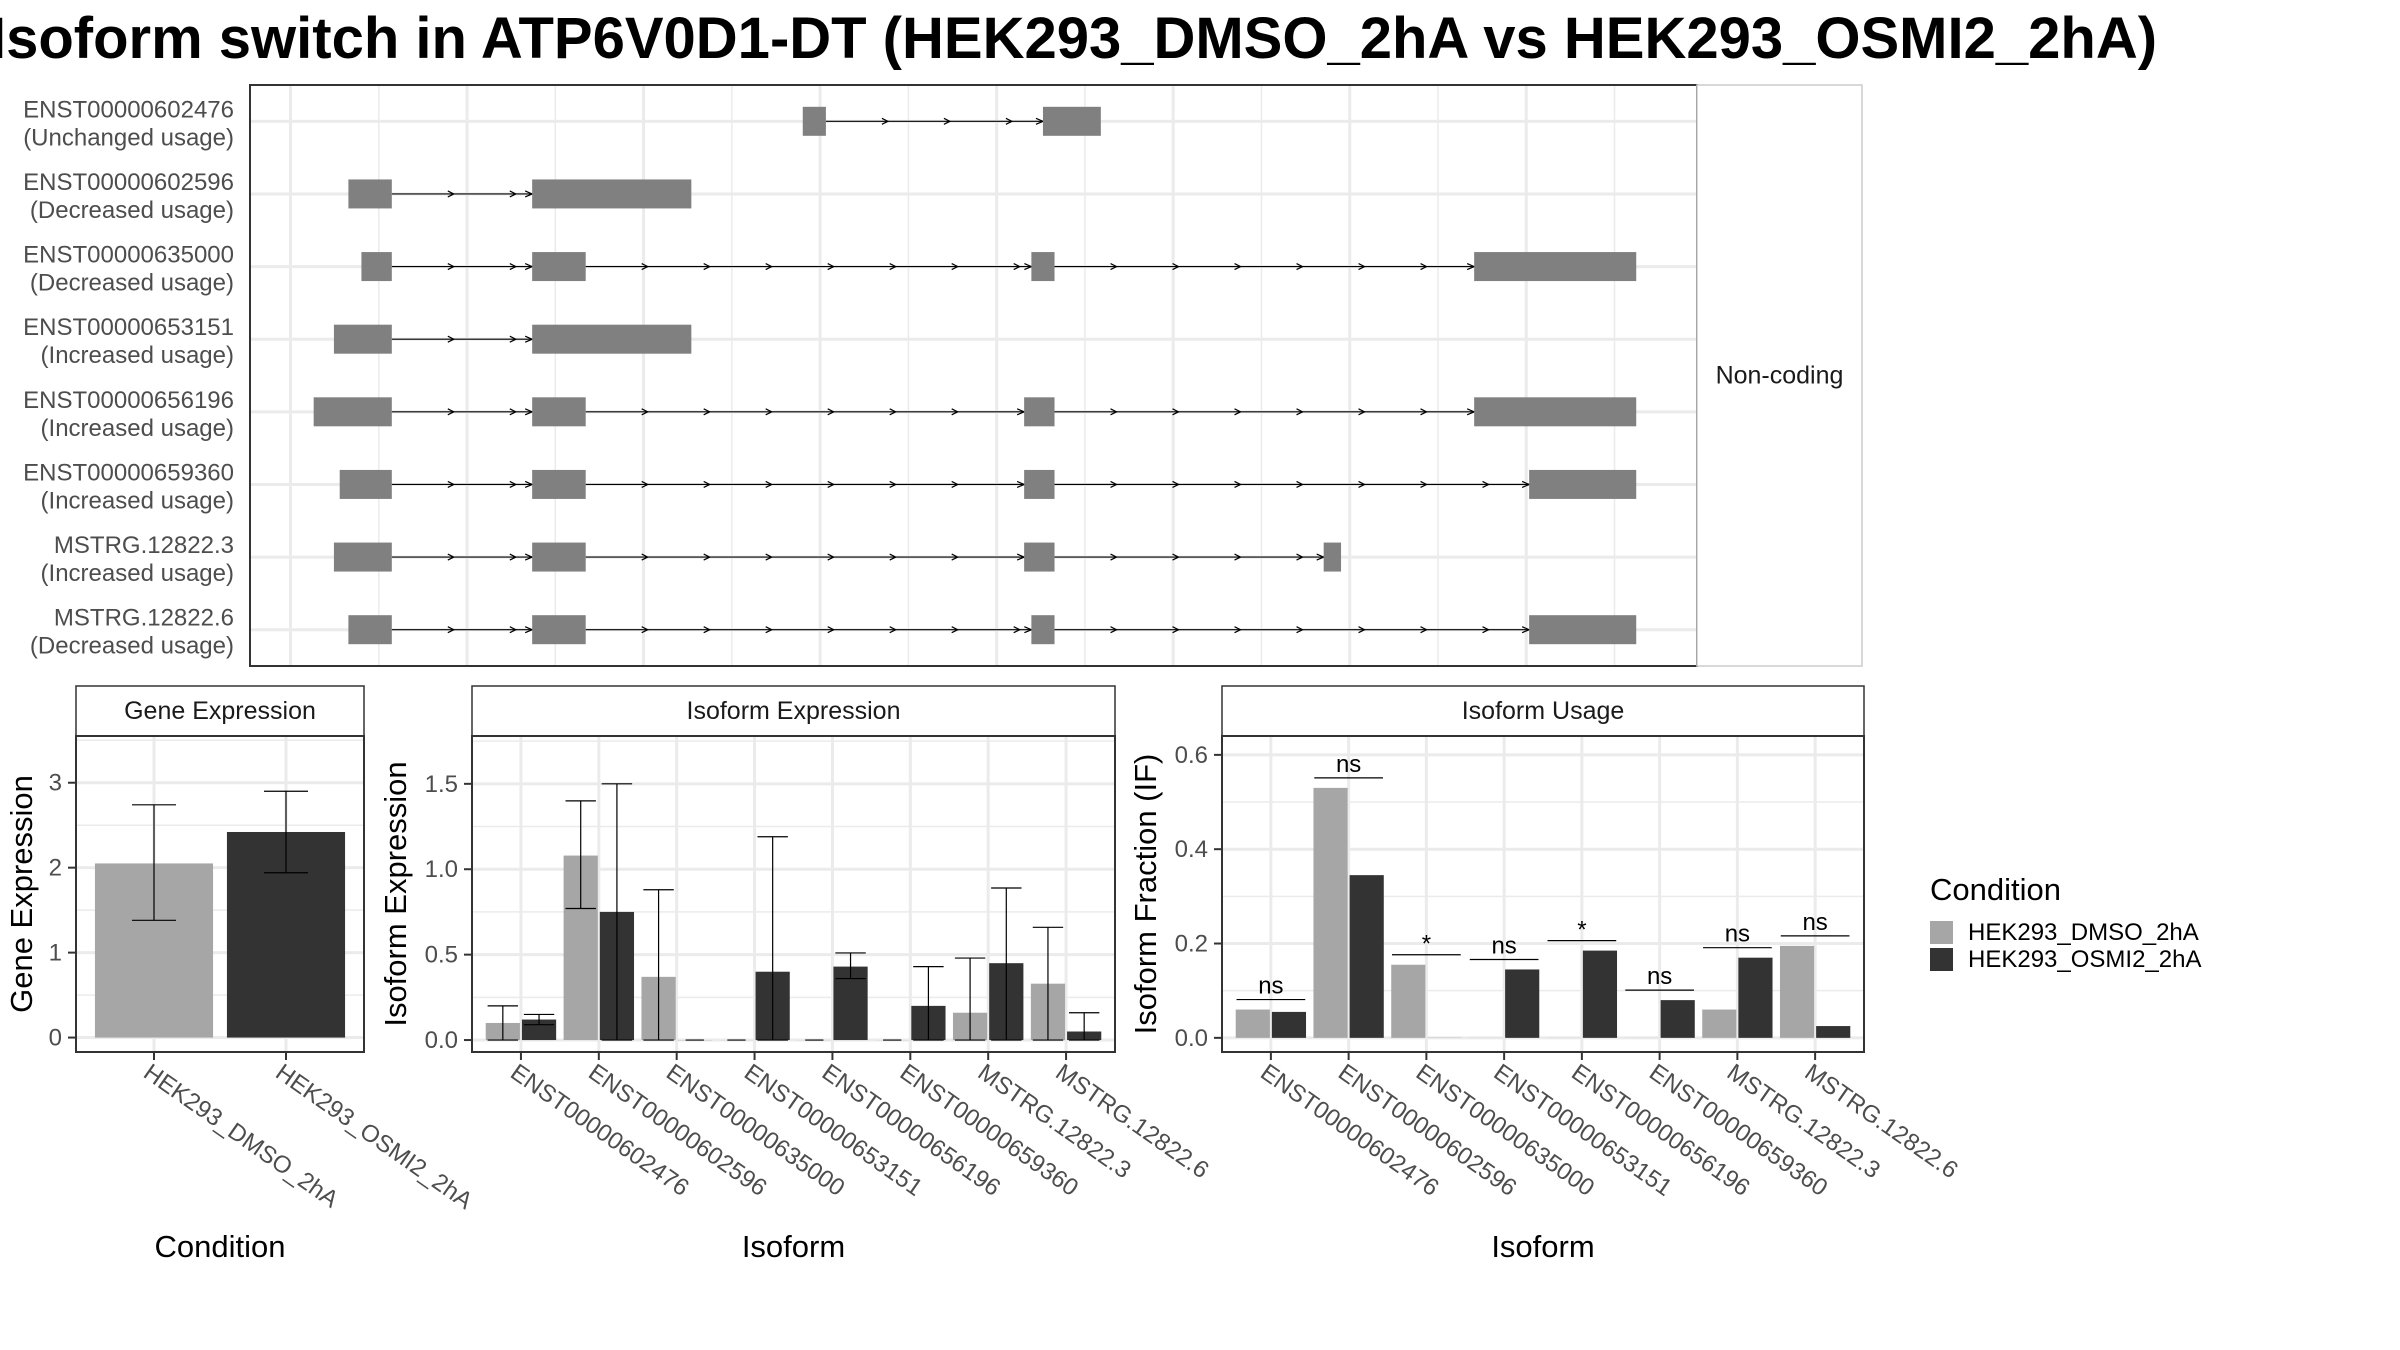 The width and height of the screenshot is (2400, 1350). Describe the element at coordinates (55, 953) in the screenshot. I see `y-tick-label: 1` at that location.